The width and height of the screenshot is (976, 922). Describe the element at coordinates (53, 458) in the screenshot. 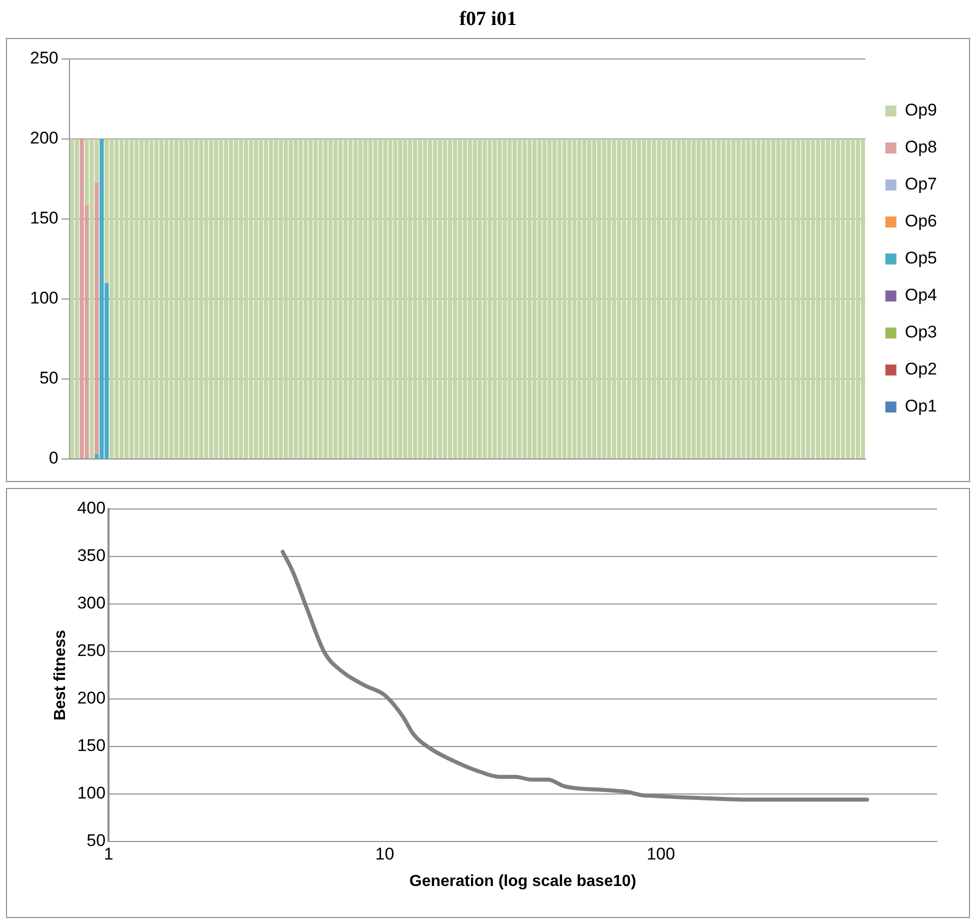

I see `y-tick-label: 0` at that location.